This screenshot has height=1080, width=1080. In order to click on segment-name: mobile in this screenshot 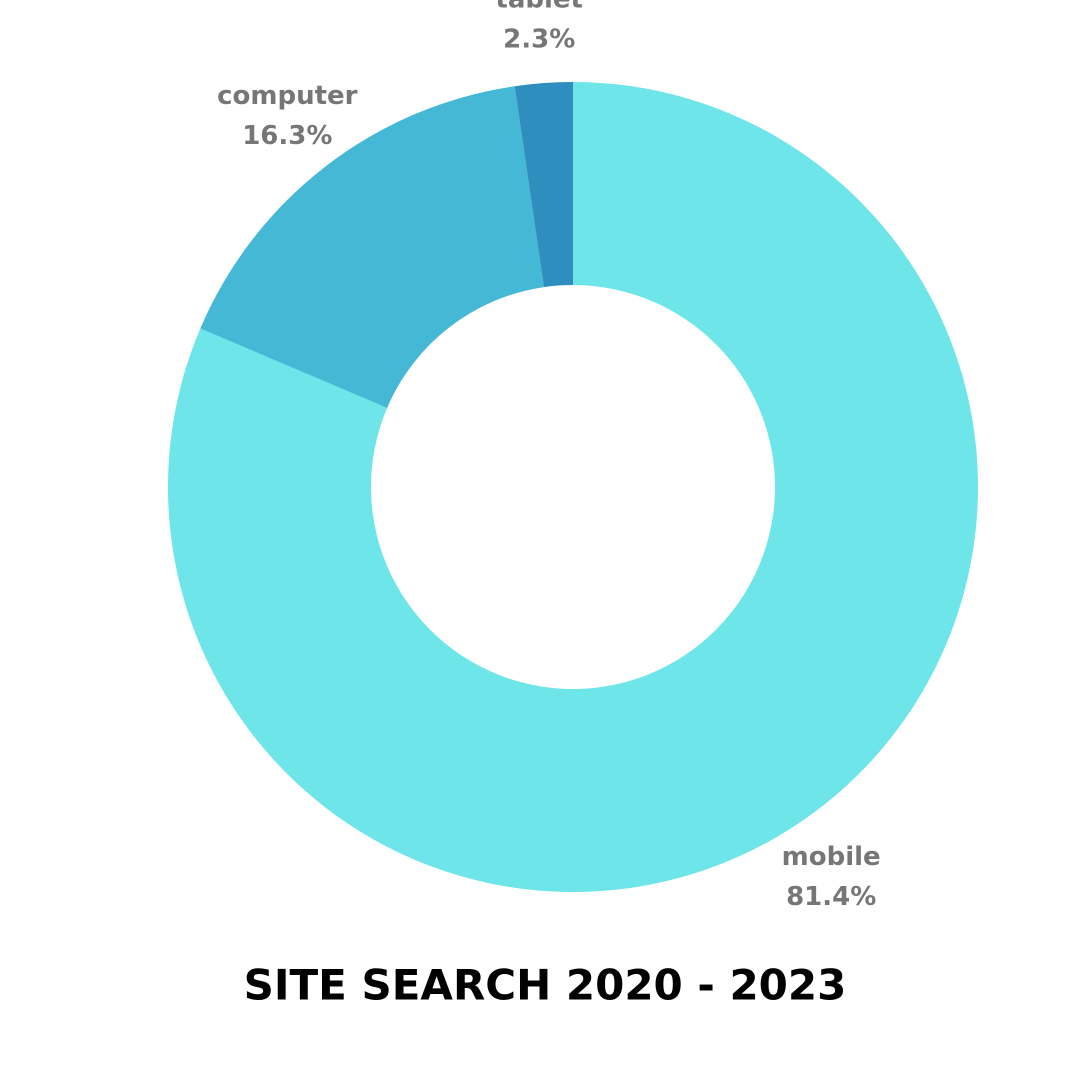, I will do `click(831, 857)`.